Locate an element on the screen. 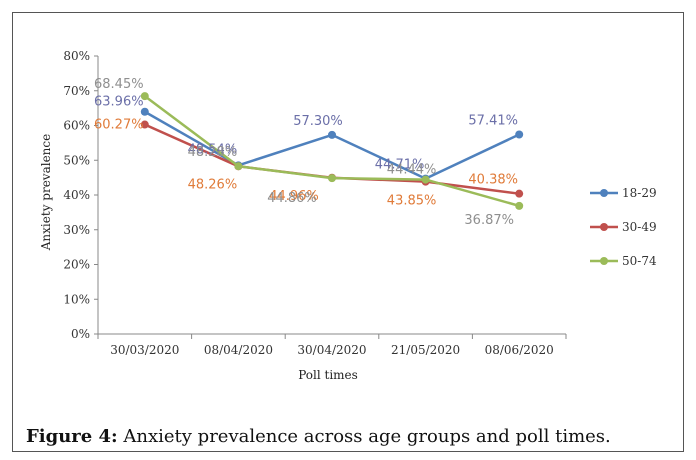  data-label-18-29: 48.54% is located at coordinates (213, 149).